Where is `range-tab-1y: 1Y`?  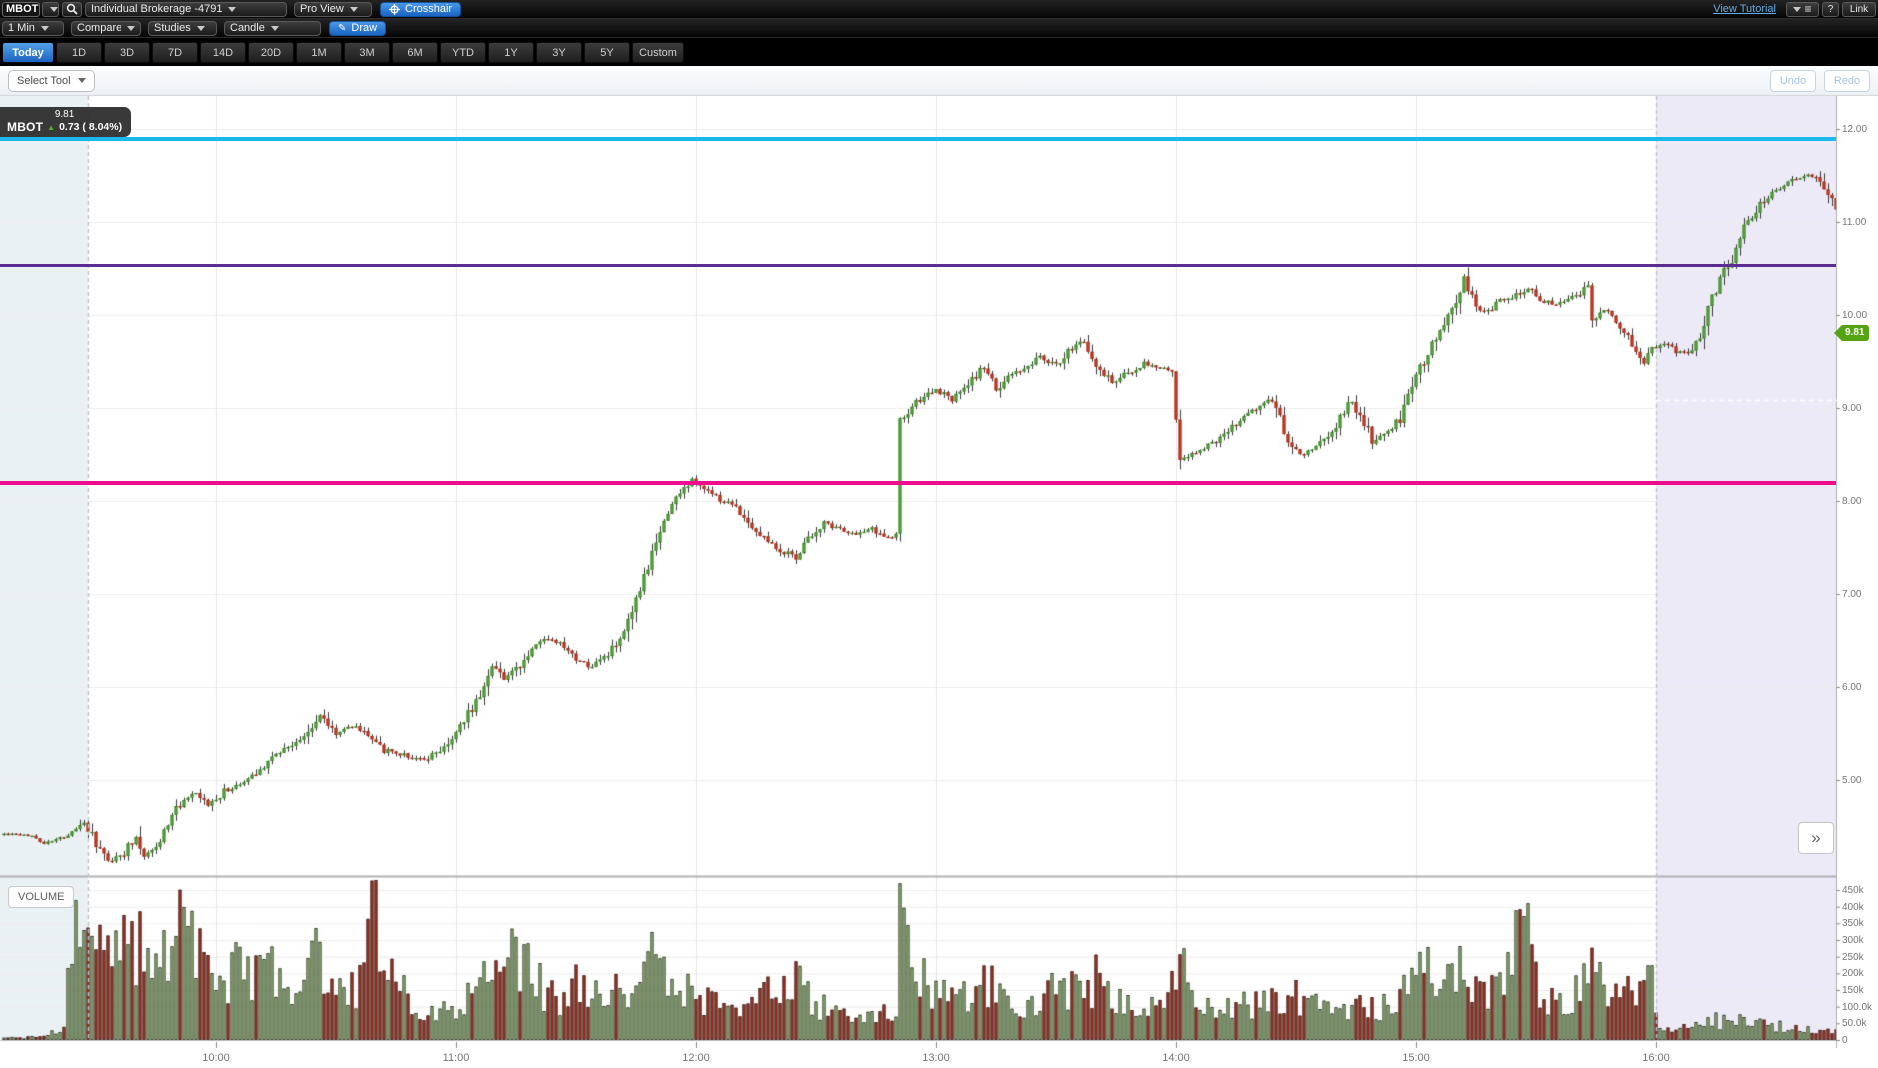
range-tab-1y: 1Y is located at coordinates (511, 52).